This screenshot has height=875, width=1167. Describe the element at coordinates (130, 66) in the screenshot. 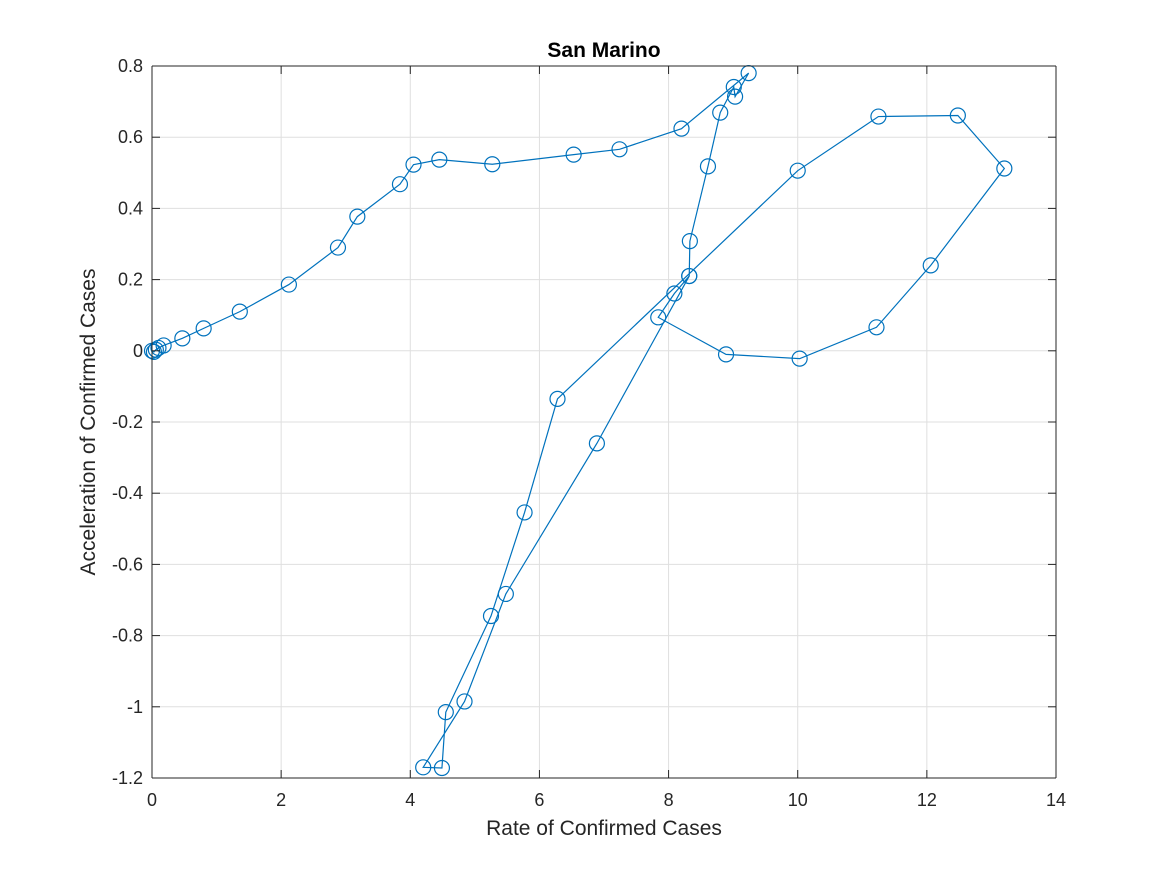

I see `y-tick-label-10: 0.8` at that location.